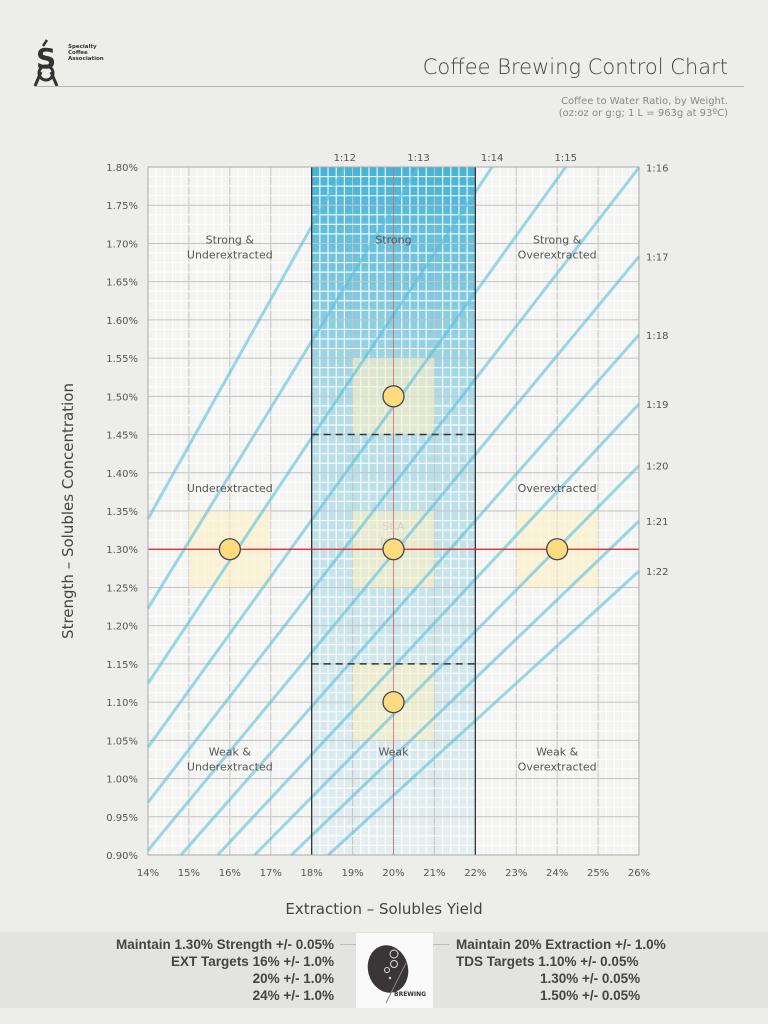 This screenshot has height=1024, width=768. I want to click on ratio-label: 1:17, so click(657, 258).